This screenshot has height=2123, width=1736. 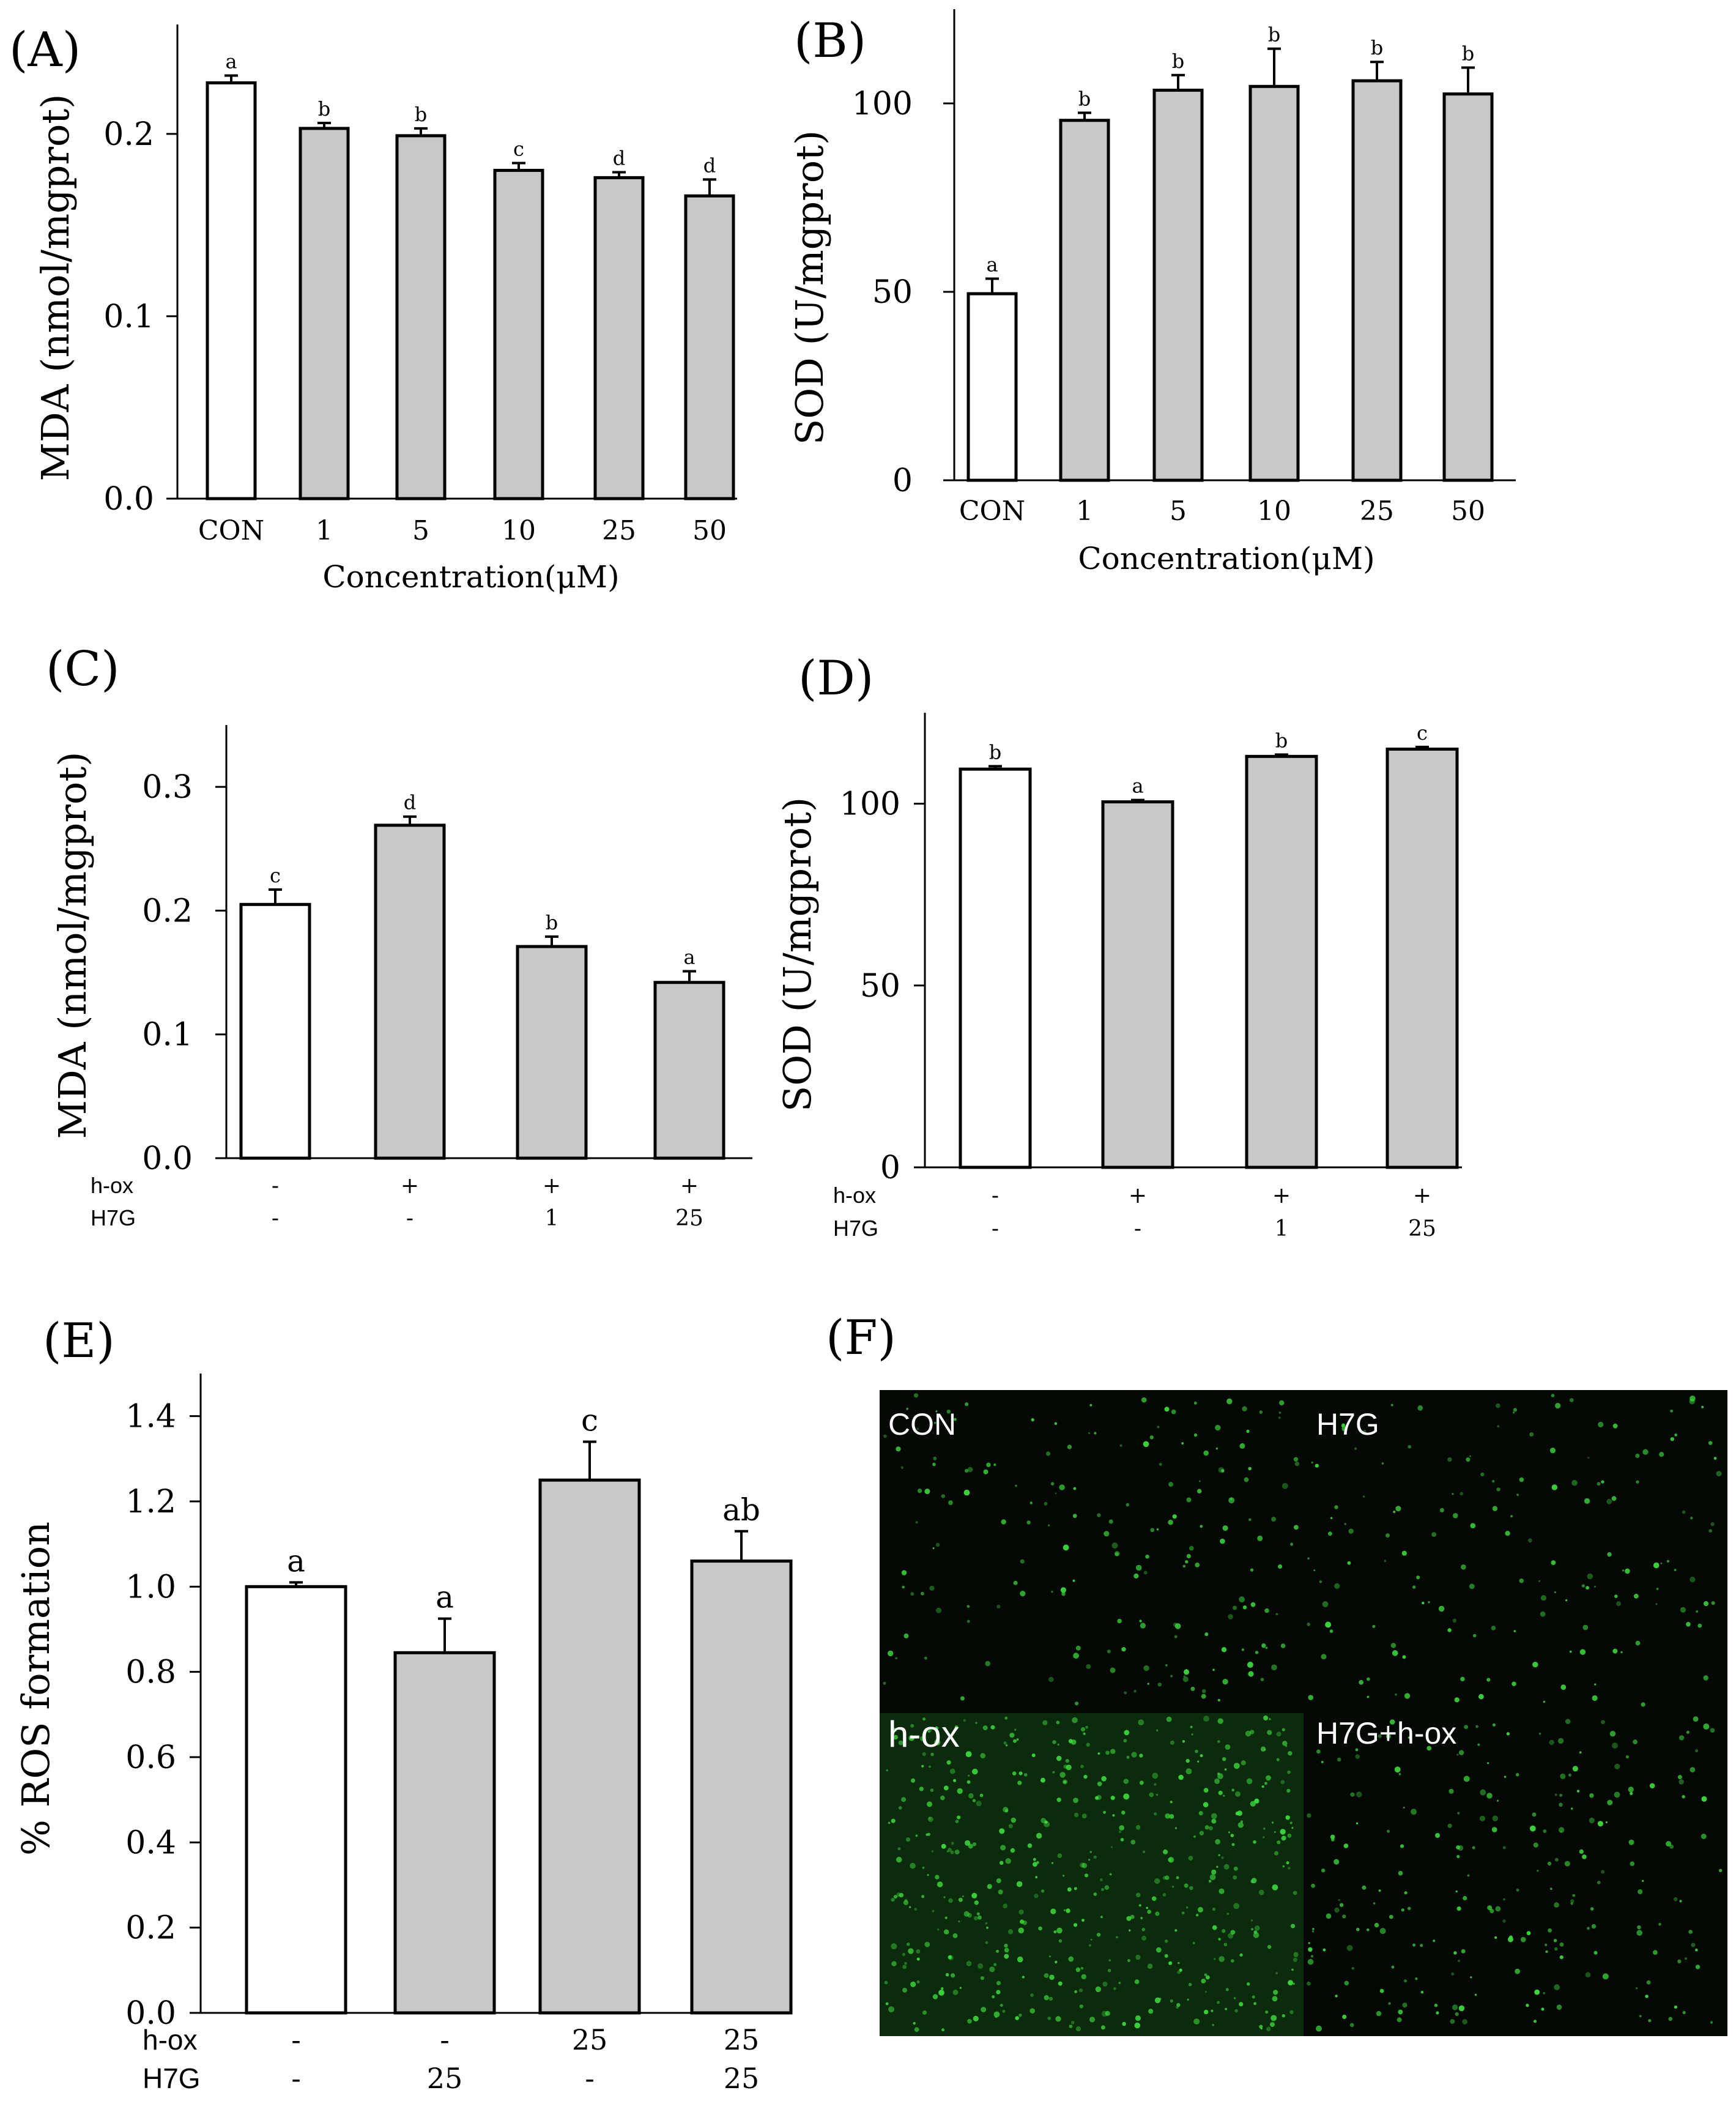 What do you see at coordinates (1422, 1195) in the screenshot?
I see `chart-d-condition-value: +` at bounding box center [1422, 1195].